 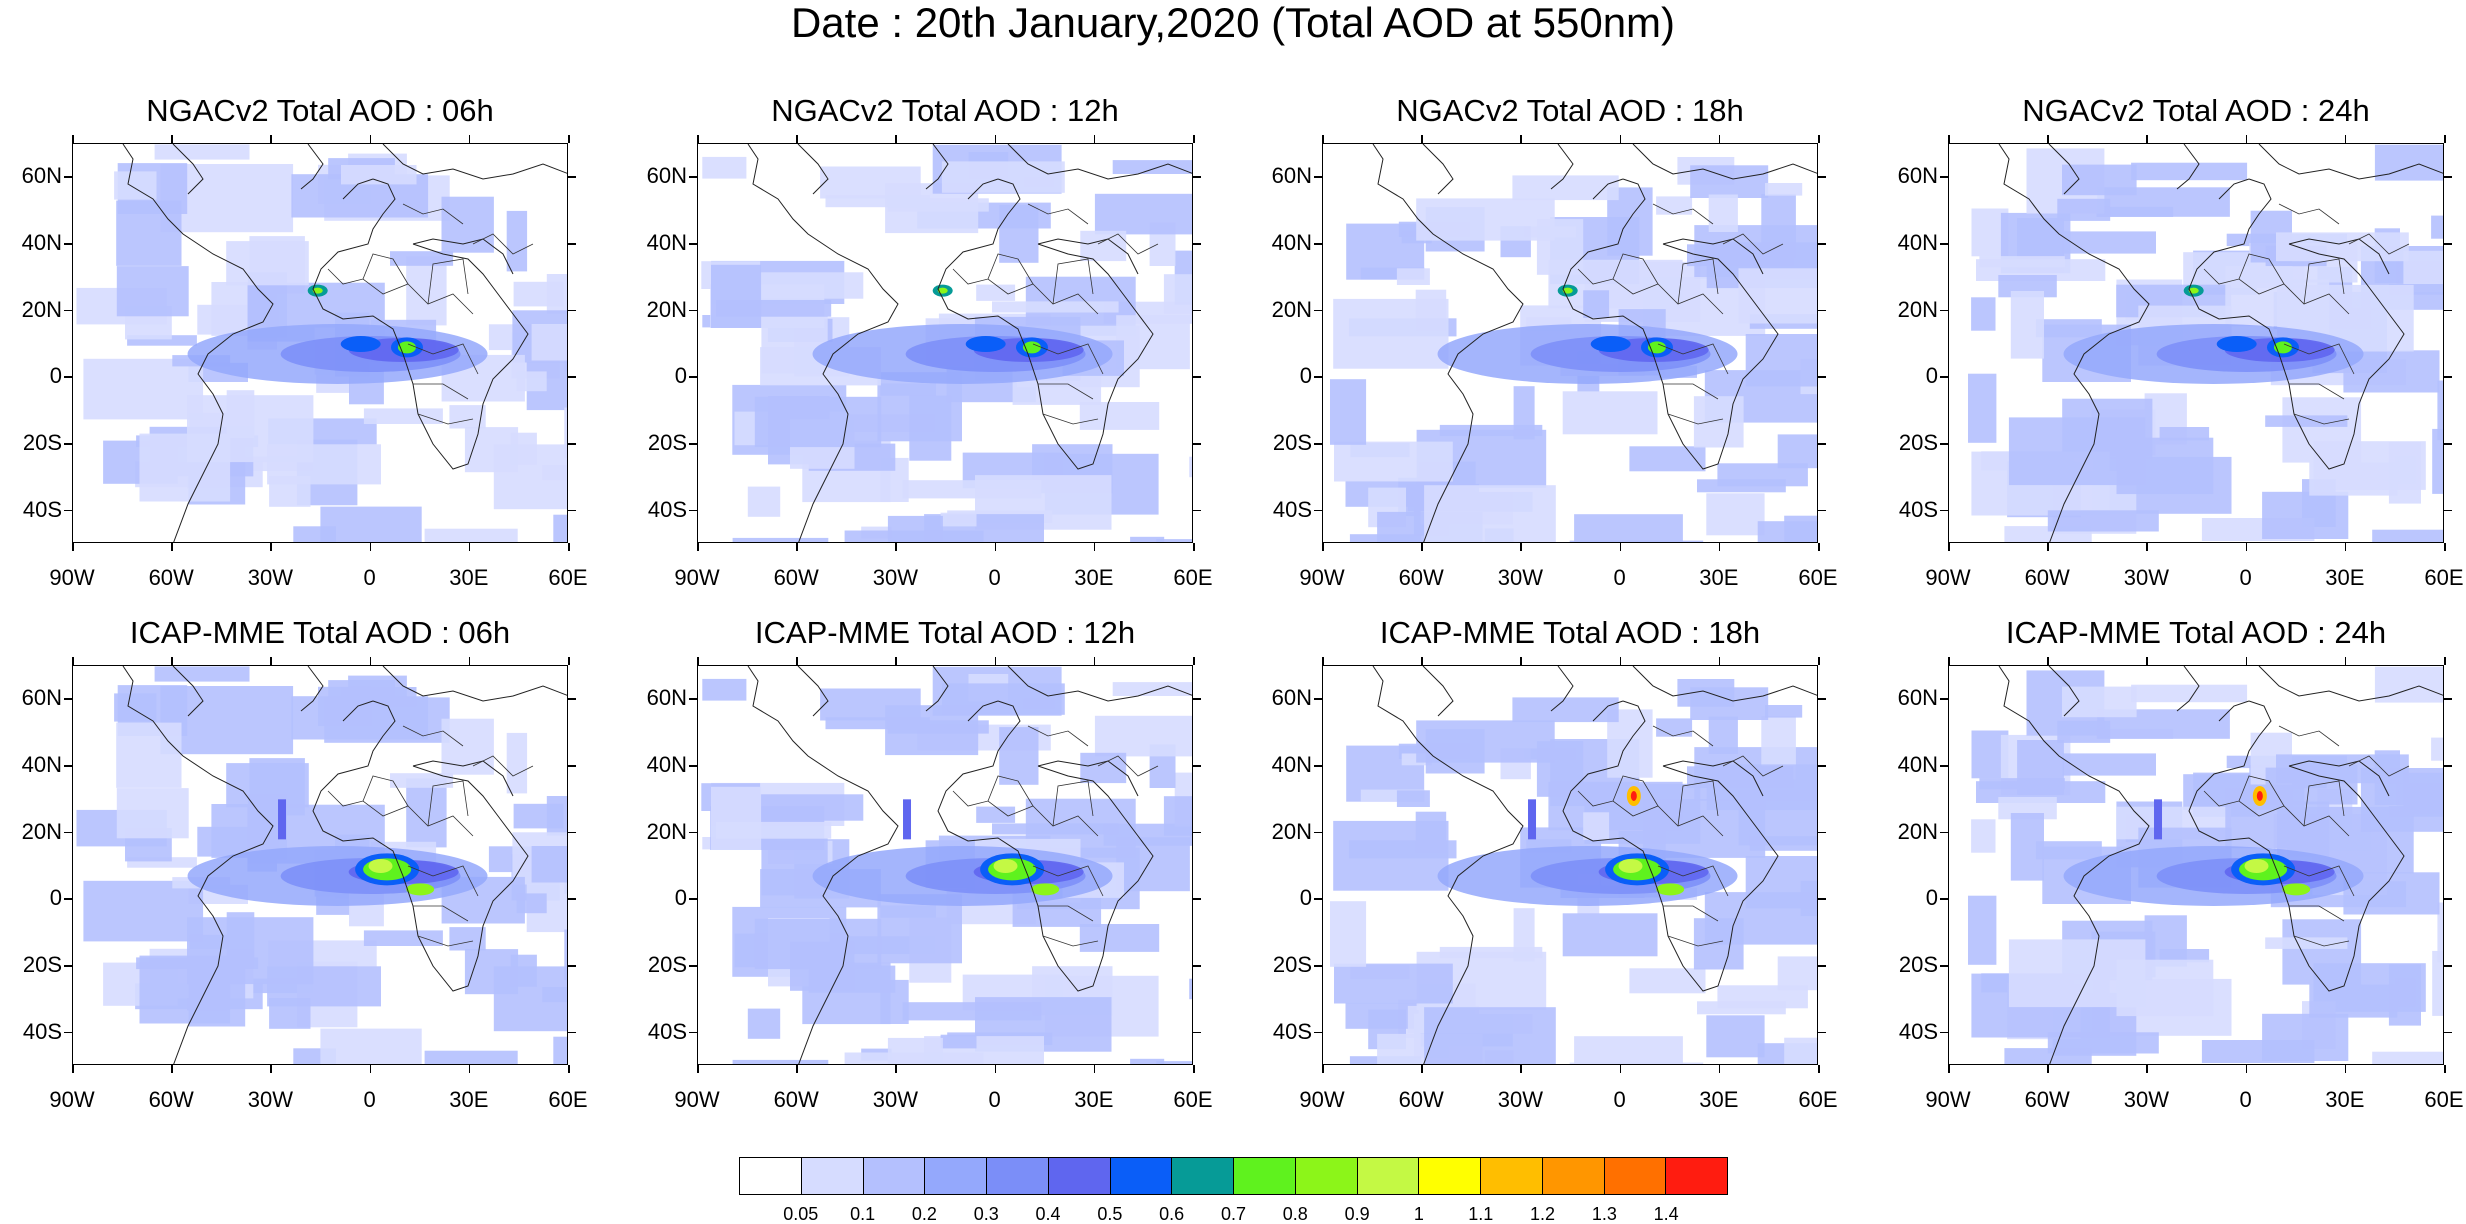 I want to click on lon-label: 60W, so click(x=1421, y=1099).